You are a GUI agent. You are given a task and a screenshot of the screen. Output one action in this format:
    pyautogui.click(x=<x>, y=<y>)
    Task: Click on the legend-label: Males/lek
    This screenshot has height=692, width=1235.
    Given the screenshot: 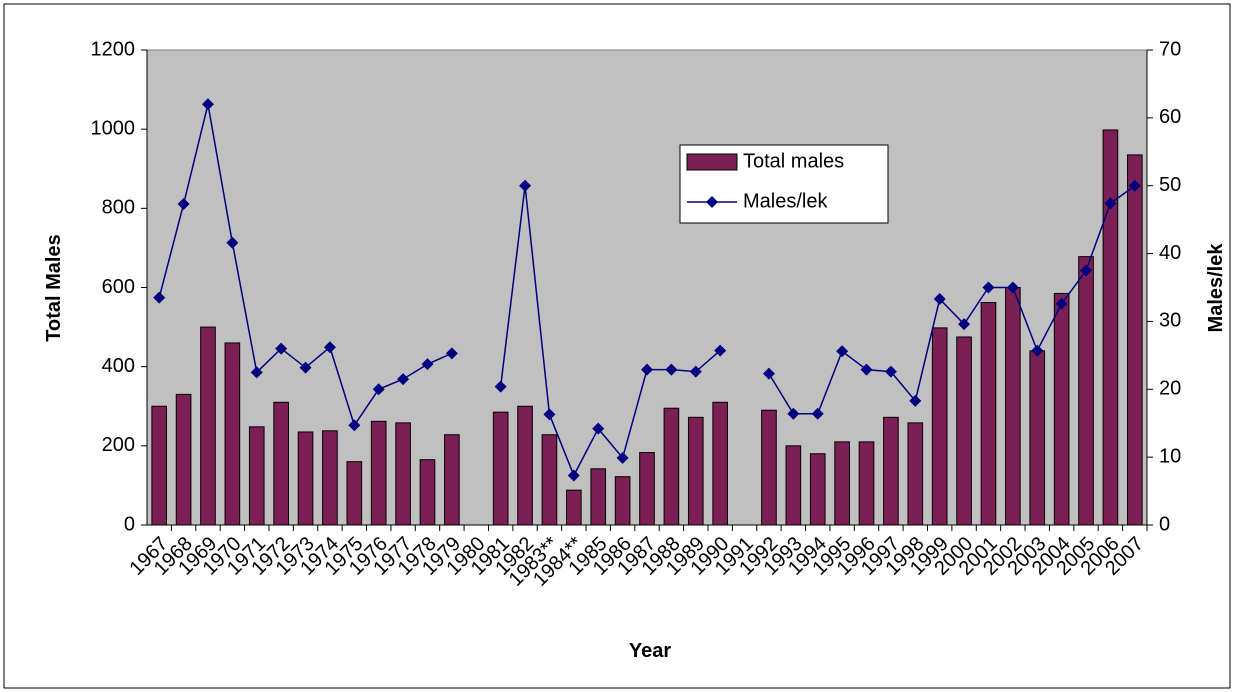 What is the action you would take?
    pyautogui.click(x=785, y=201)
    